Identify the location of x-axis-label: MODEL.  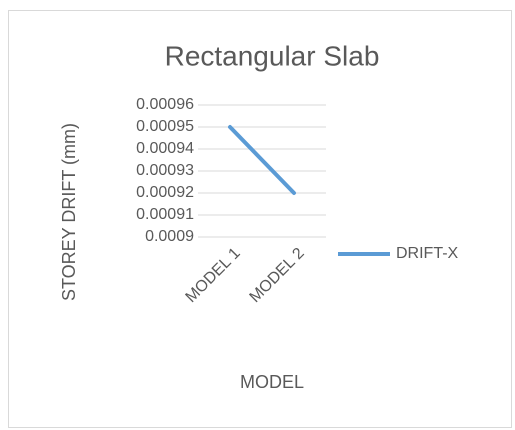
(272, 382).